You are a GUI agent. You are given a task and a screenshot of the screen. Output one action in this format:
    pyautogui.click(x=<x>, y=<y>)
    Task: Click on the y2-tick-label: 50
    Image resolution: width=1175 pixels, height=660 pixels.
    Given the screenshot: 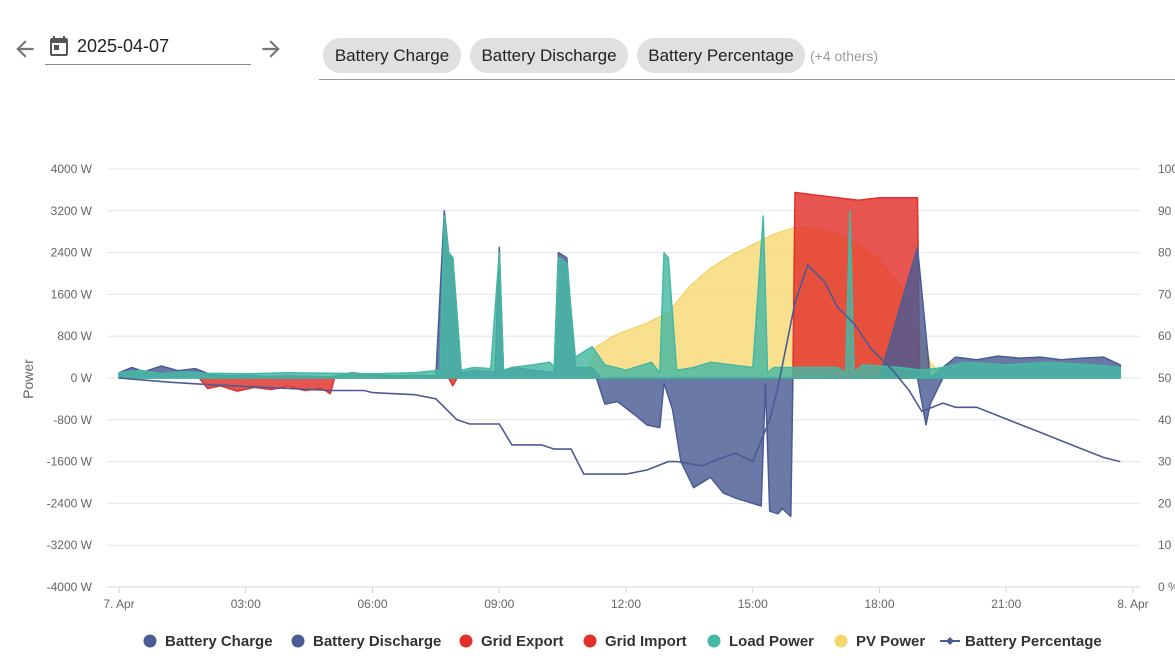 What is the action you would take?
    pyautogui.click(x=1165, y=378)
    